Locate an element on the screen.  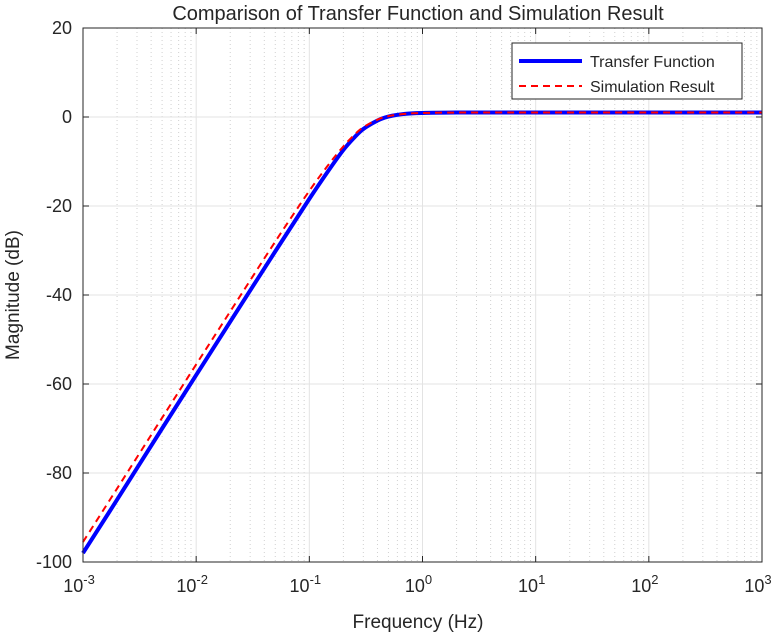
y-axis-label: Magnitude (dB) is located at coordinates (13, 295).